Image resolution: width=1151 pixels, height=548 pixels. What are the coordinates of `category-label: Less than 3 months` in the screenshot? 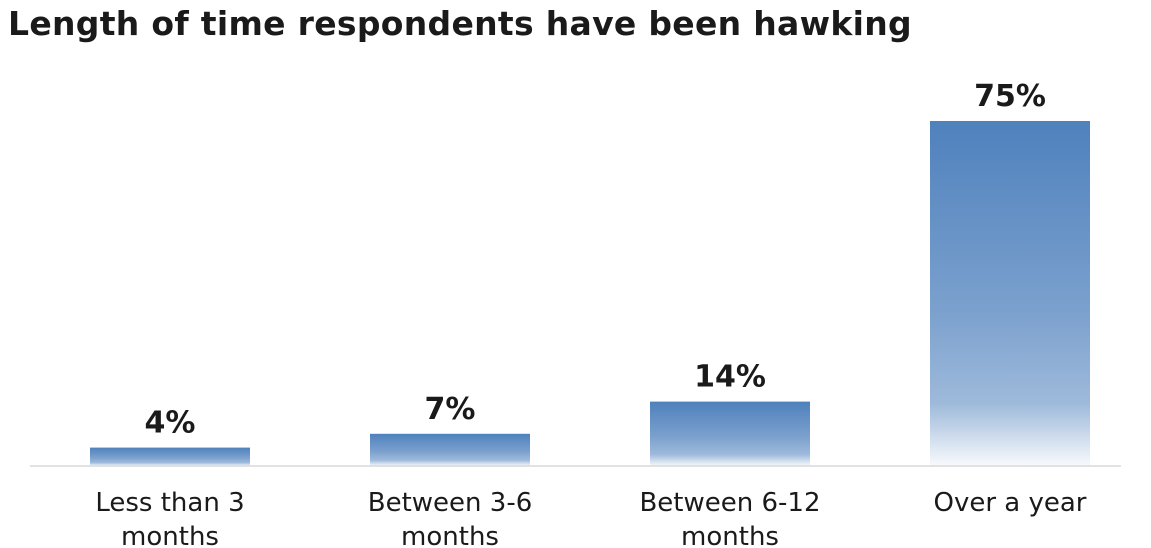 It's located at (169, 518).